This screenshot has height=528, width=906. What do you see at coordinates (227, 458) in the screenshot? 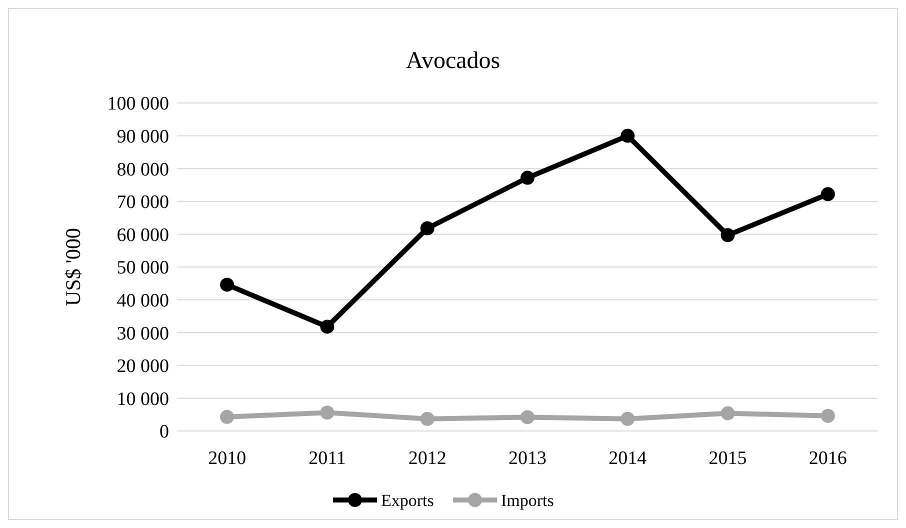
I see `x-tick-label: 2010` at bounding box center [227, 458].